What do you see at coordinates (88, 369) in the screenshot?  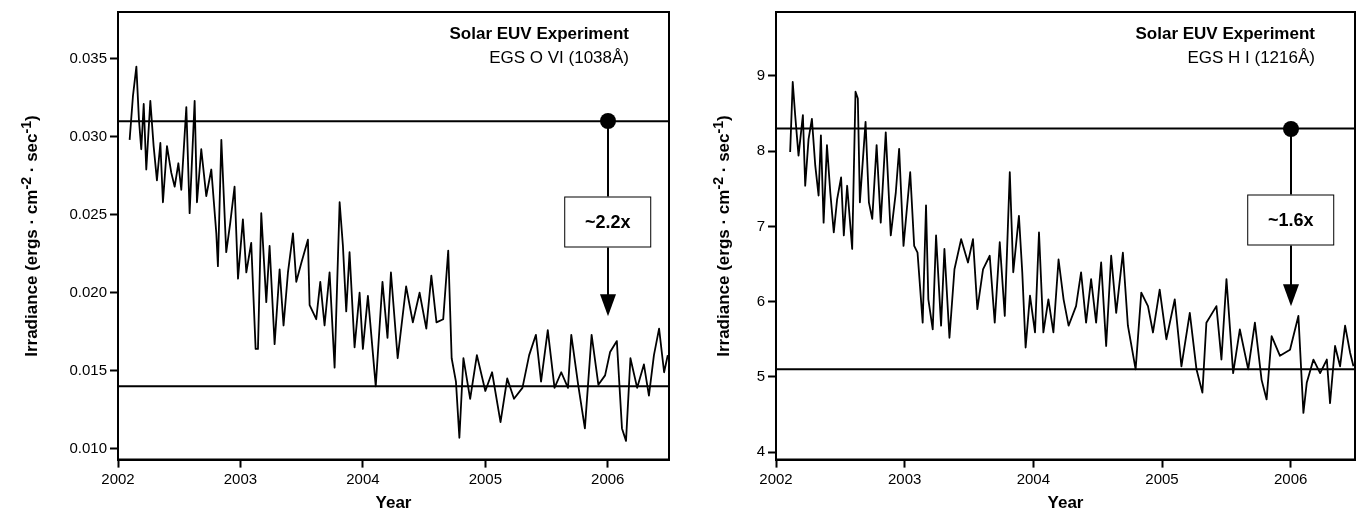 I see `y-tick-label: 0.015` at bounding box center [88, 369].